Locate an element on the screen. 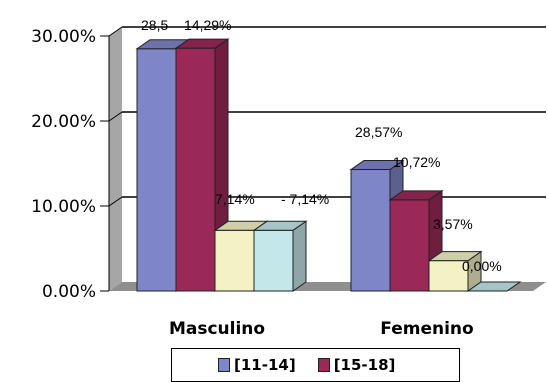  data-label: 7,14% is located at coordinates (235, 199).